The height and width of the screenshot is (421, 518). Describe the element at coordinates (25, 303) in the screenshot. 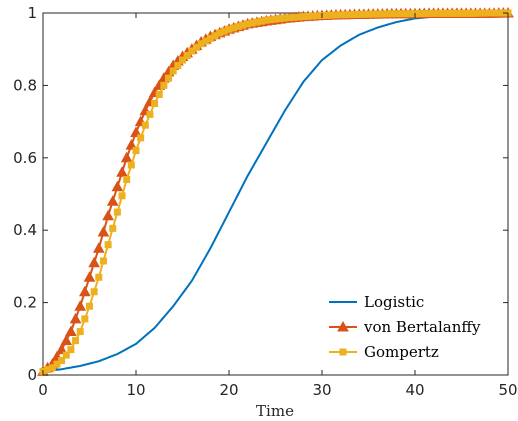

I see `y-tick-label: 0.2` at that location.